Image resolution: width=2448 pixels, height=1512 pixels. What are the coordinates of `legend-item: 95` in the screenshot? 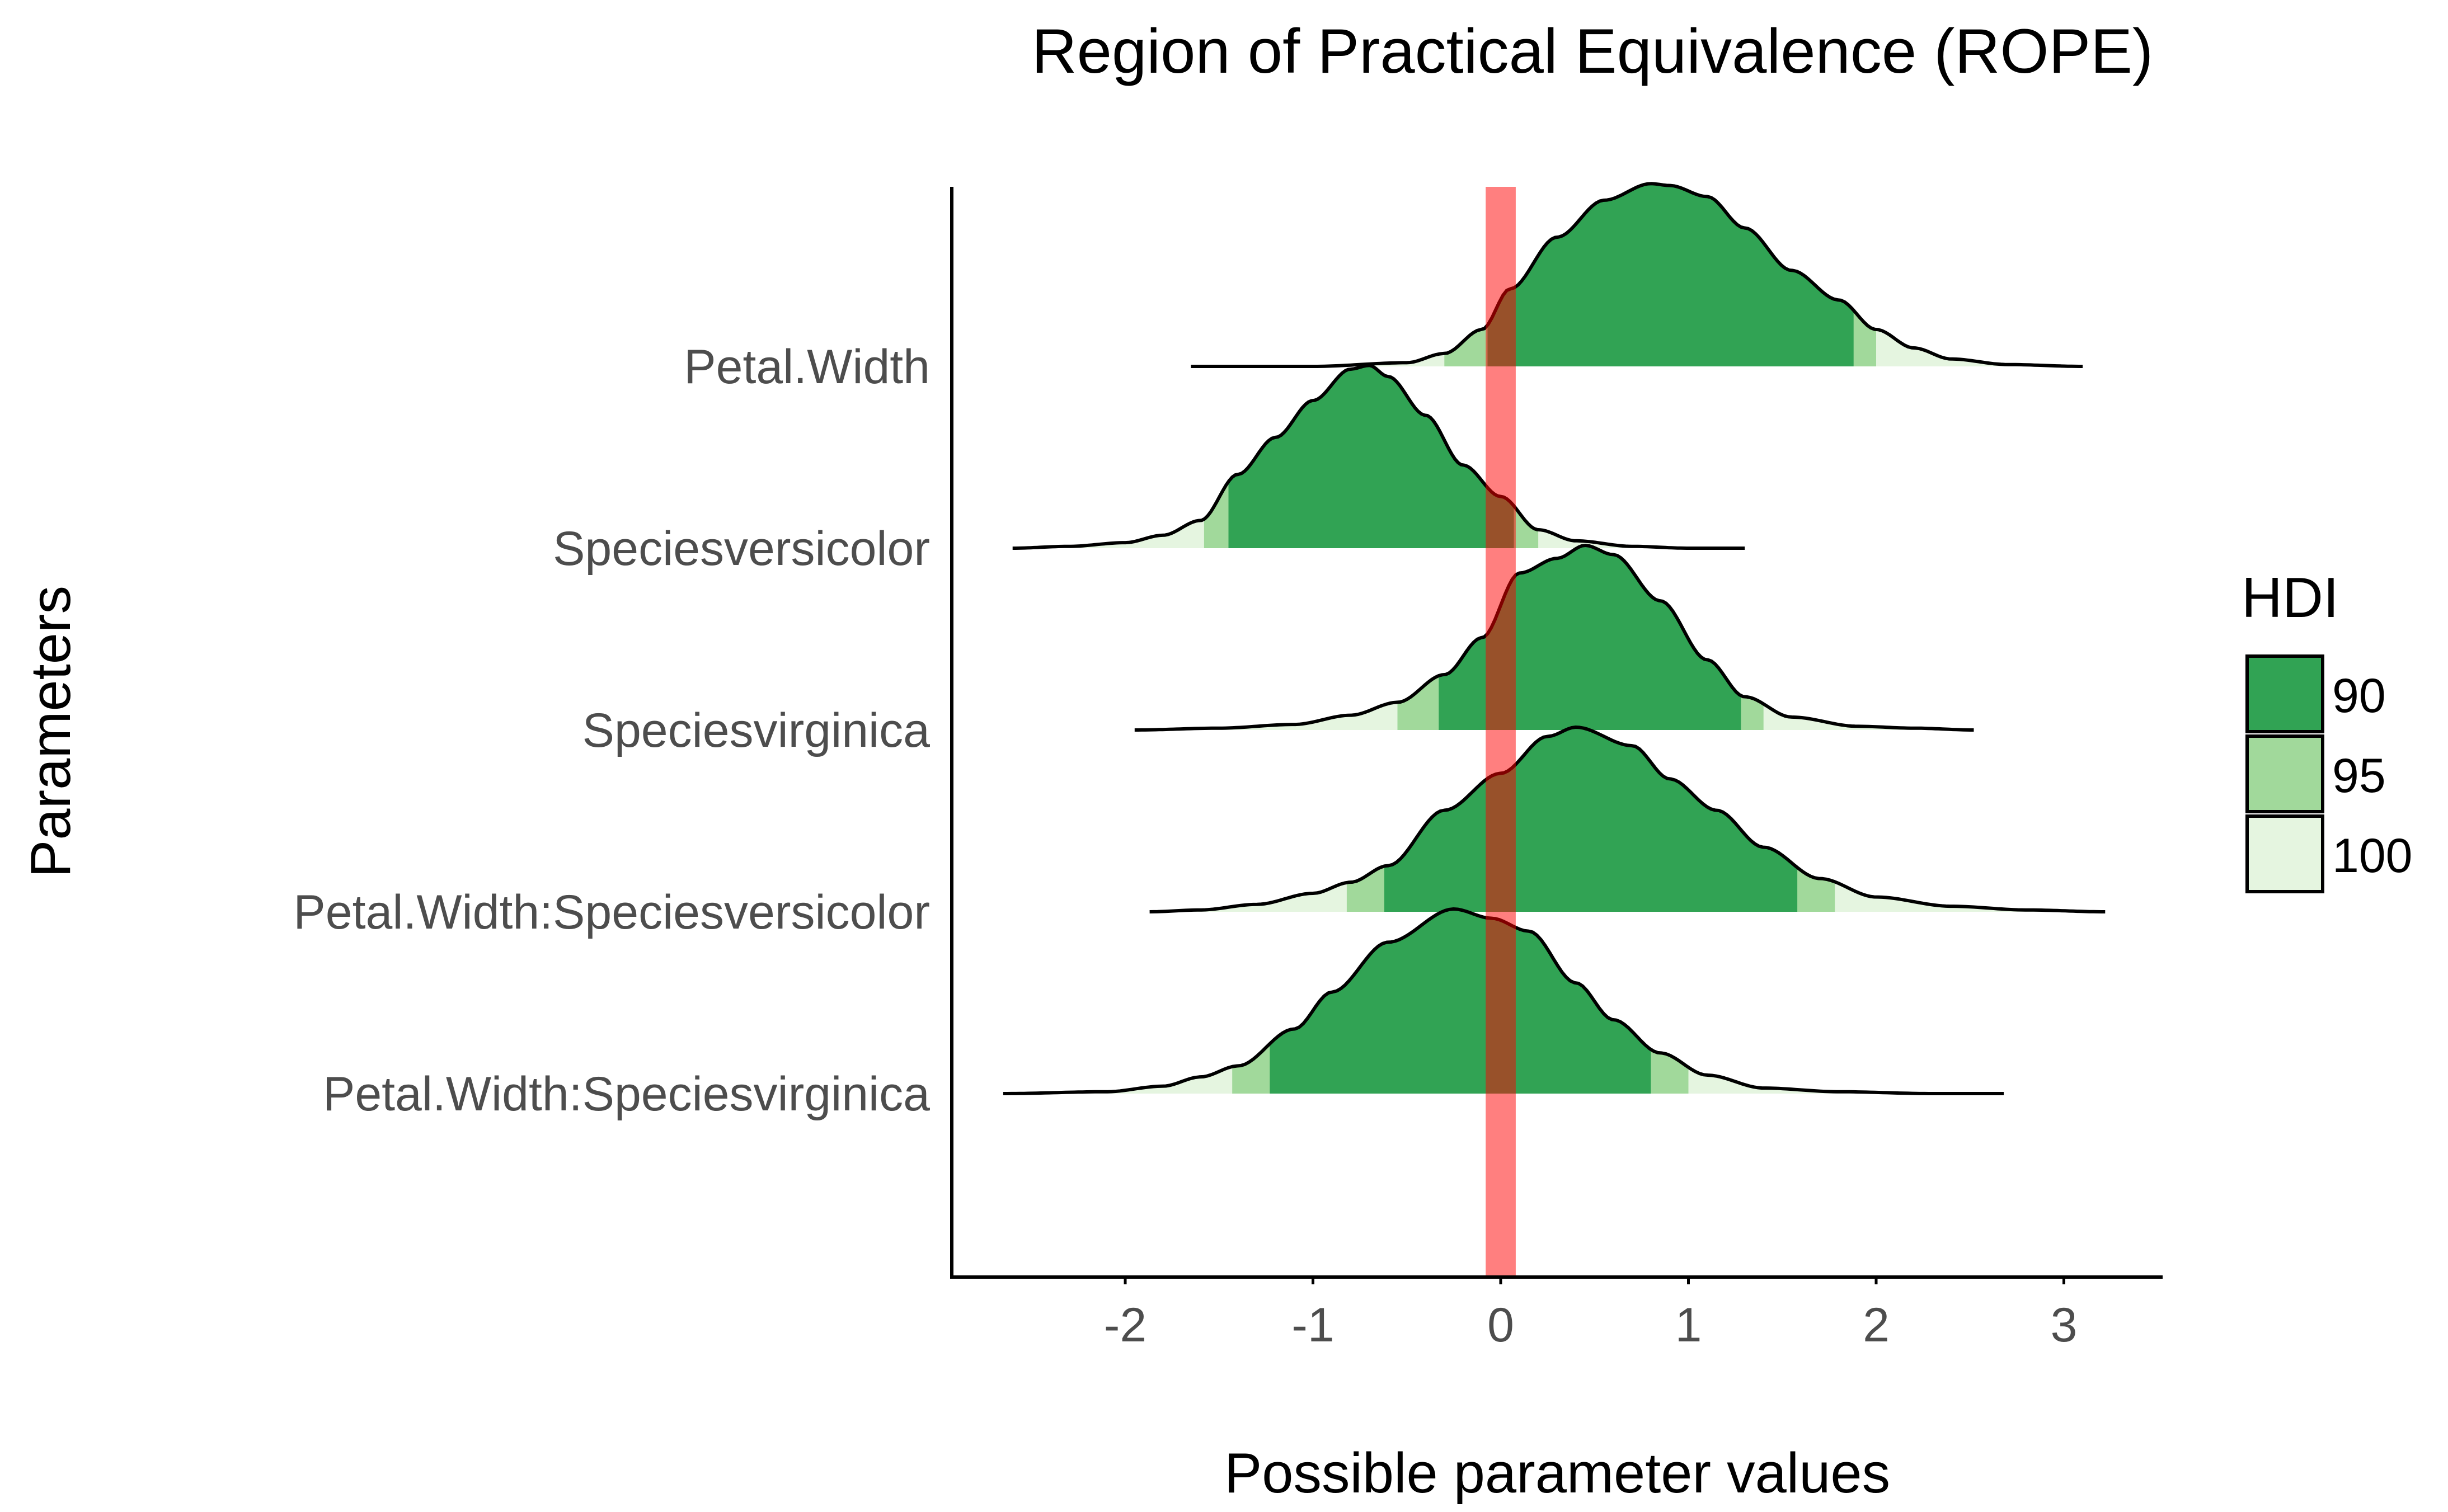 It's located at (2315, 774).